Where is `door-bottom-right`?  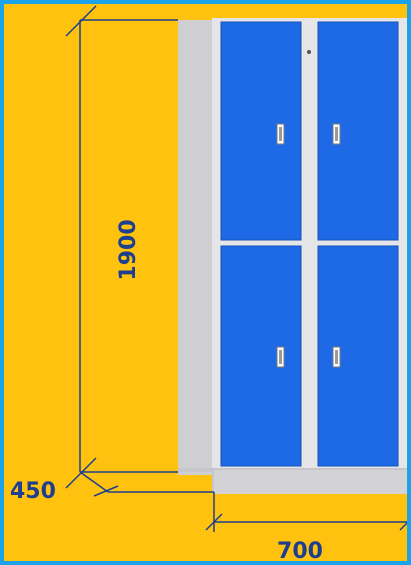
door-bottom-right is located at coordinates (358, 356).